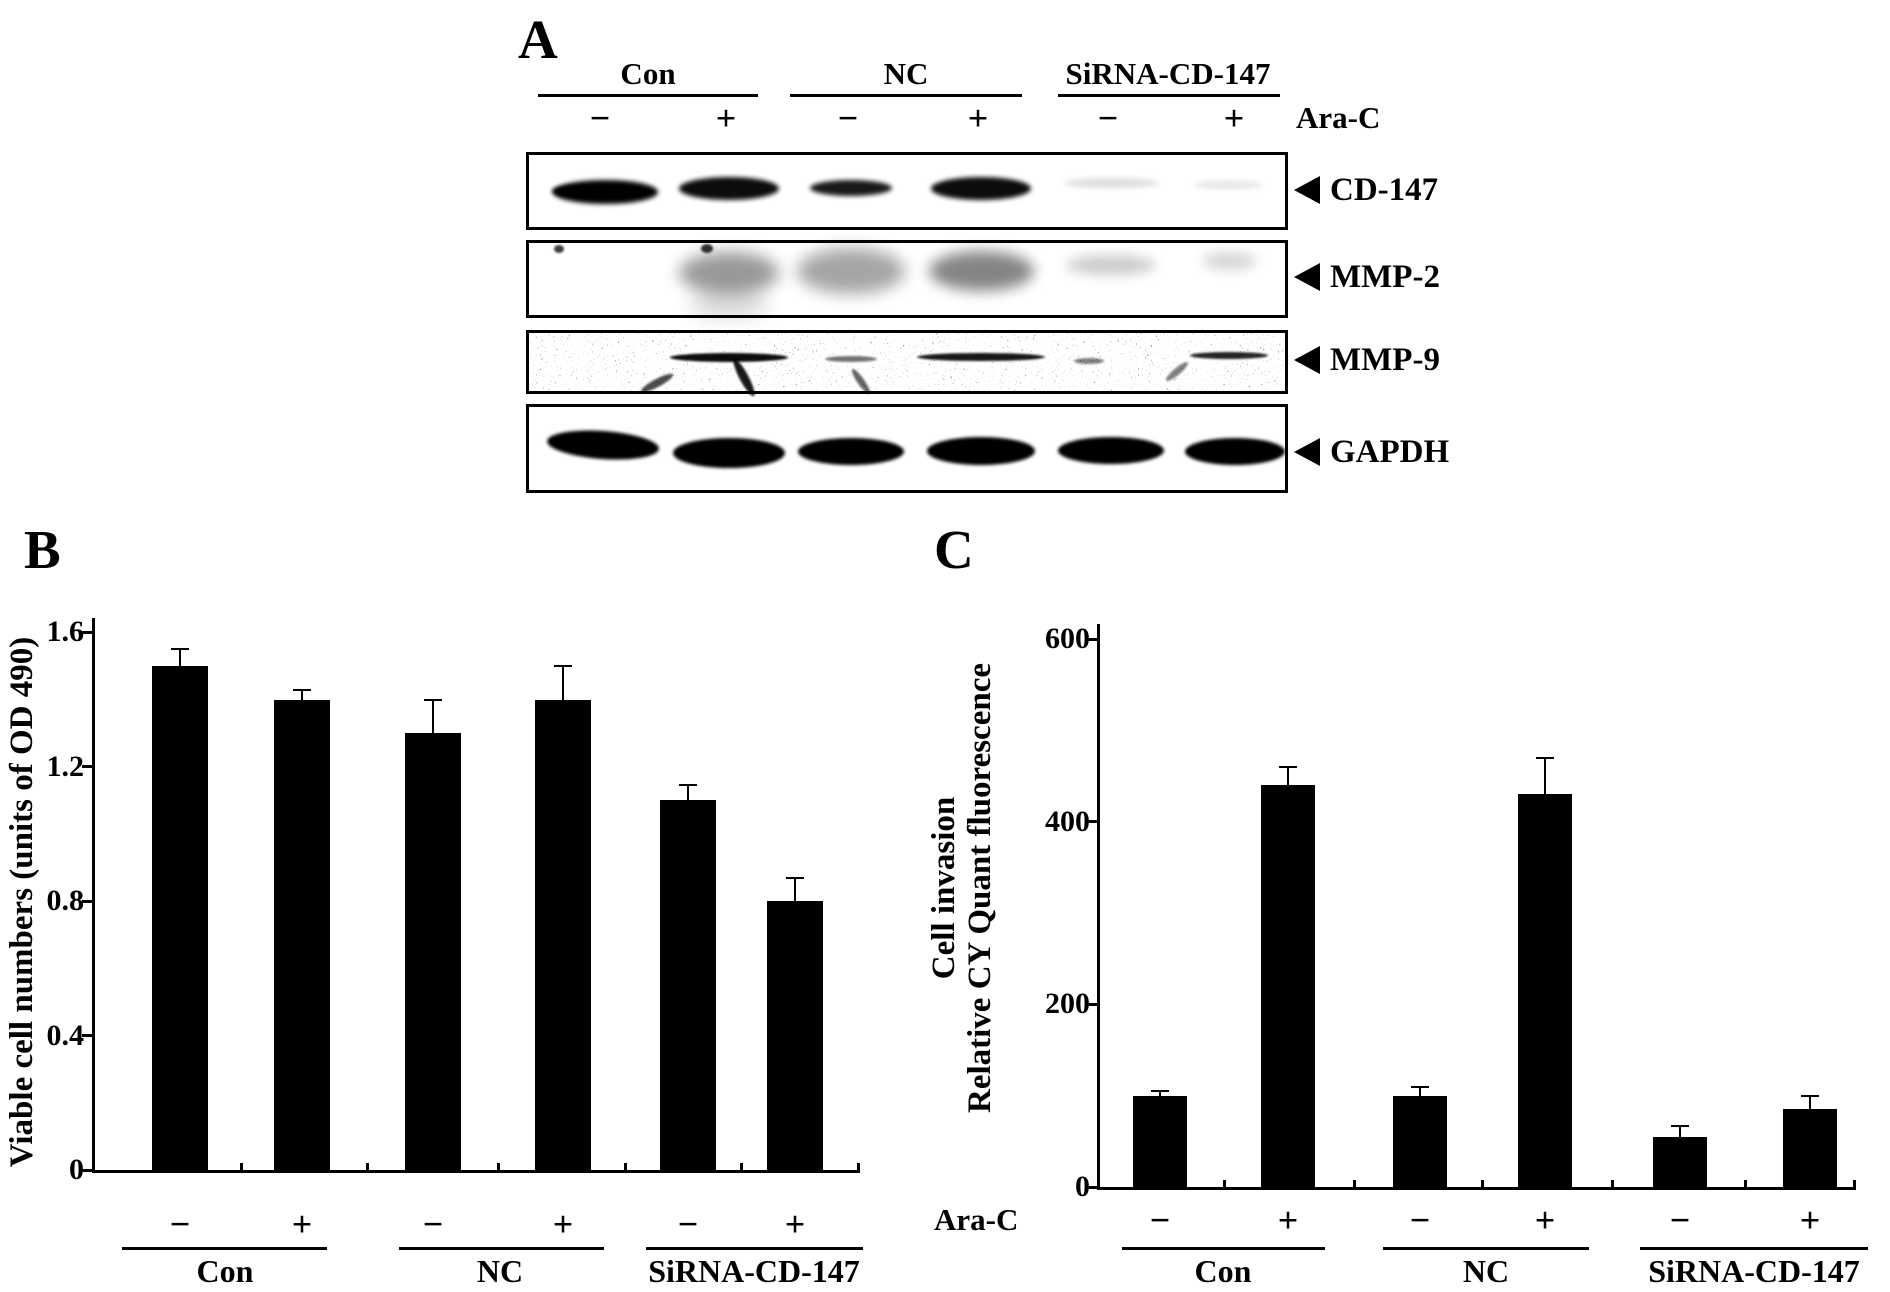  Describe the element at coordinates (906, 95) in the screenshot. I see `panel-a-group-underline-nc` at that location.